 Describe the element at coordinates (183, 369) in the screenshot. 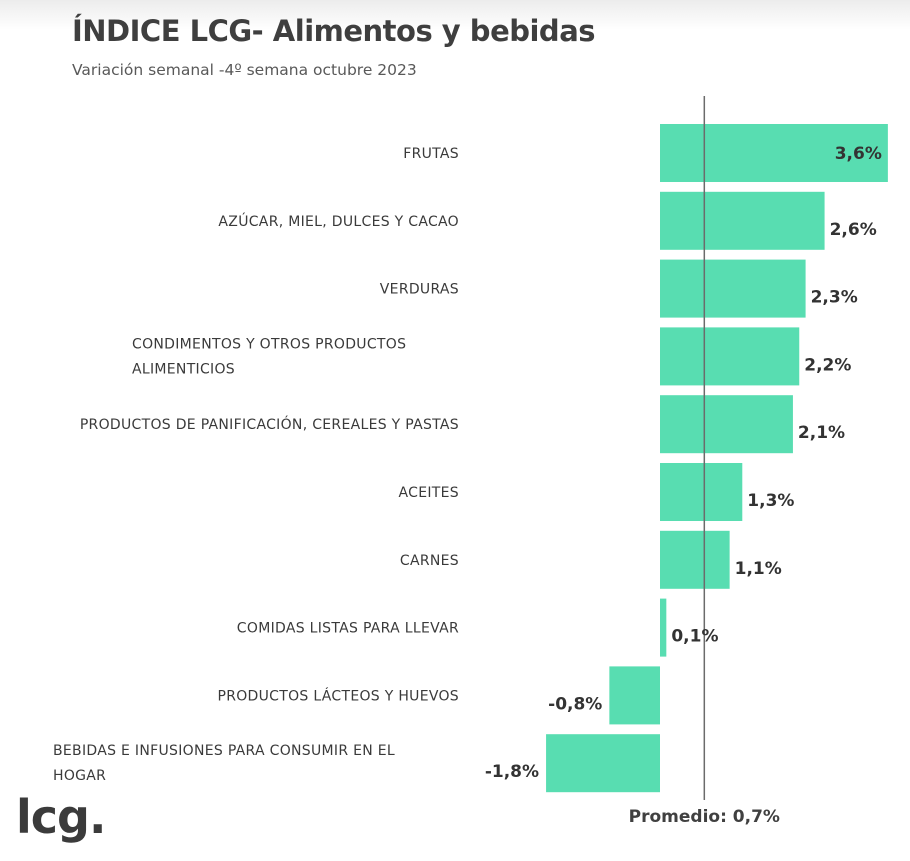

I see `category-label-line: ALIMENTICIOS` at that location.